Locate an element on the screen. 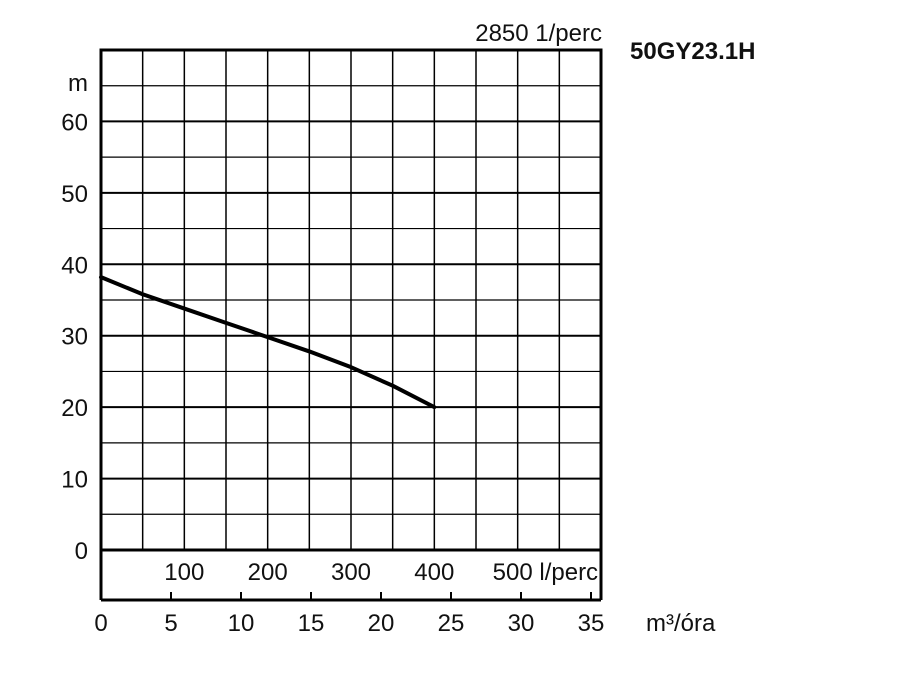 This screenshot has width=900, height=700. series-layer is located at coordinates (268, 342).